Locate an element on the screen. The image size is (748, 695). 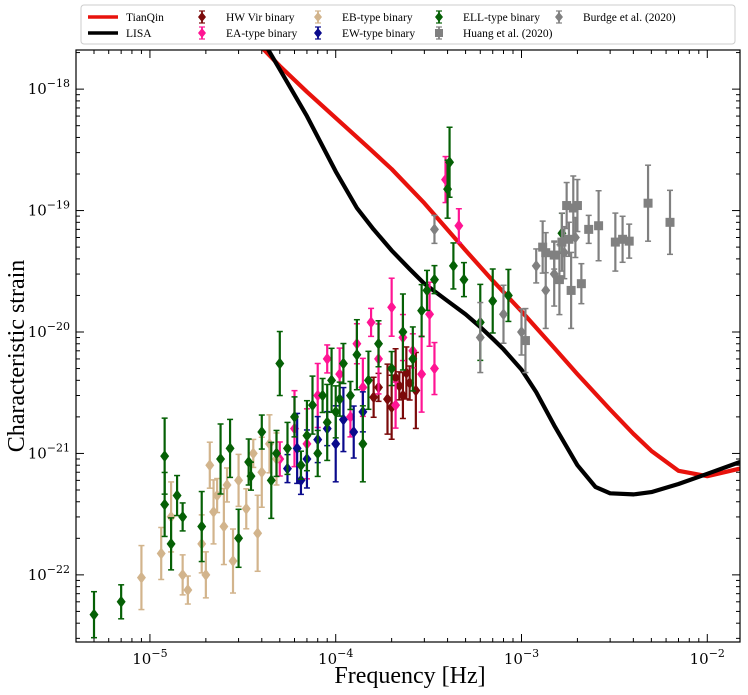
legend-entry-tianqin: TianQin is located at coordinates (126, 18).